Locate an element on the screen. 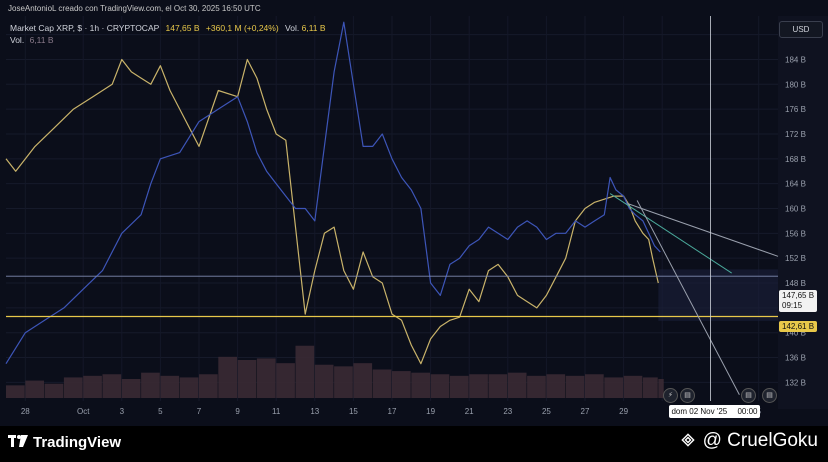 Image resolution: width=828 pixels, height=462 pixels. y-tick-label: 180 B is located at coordinates (795, 84).